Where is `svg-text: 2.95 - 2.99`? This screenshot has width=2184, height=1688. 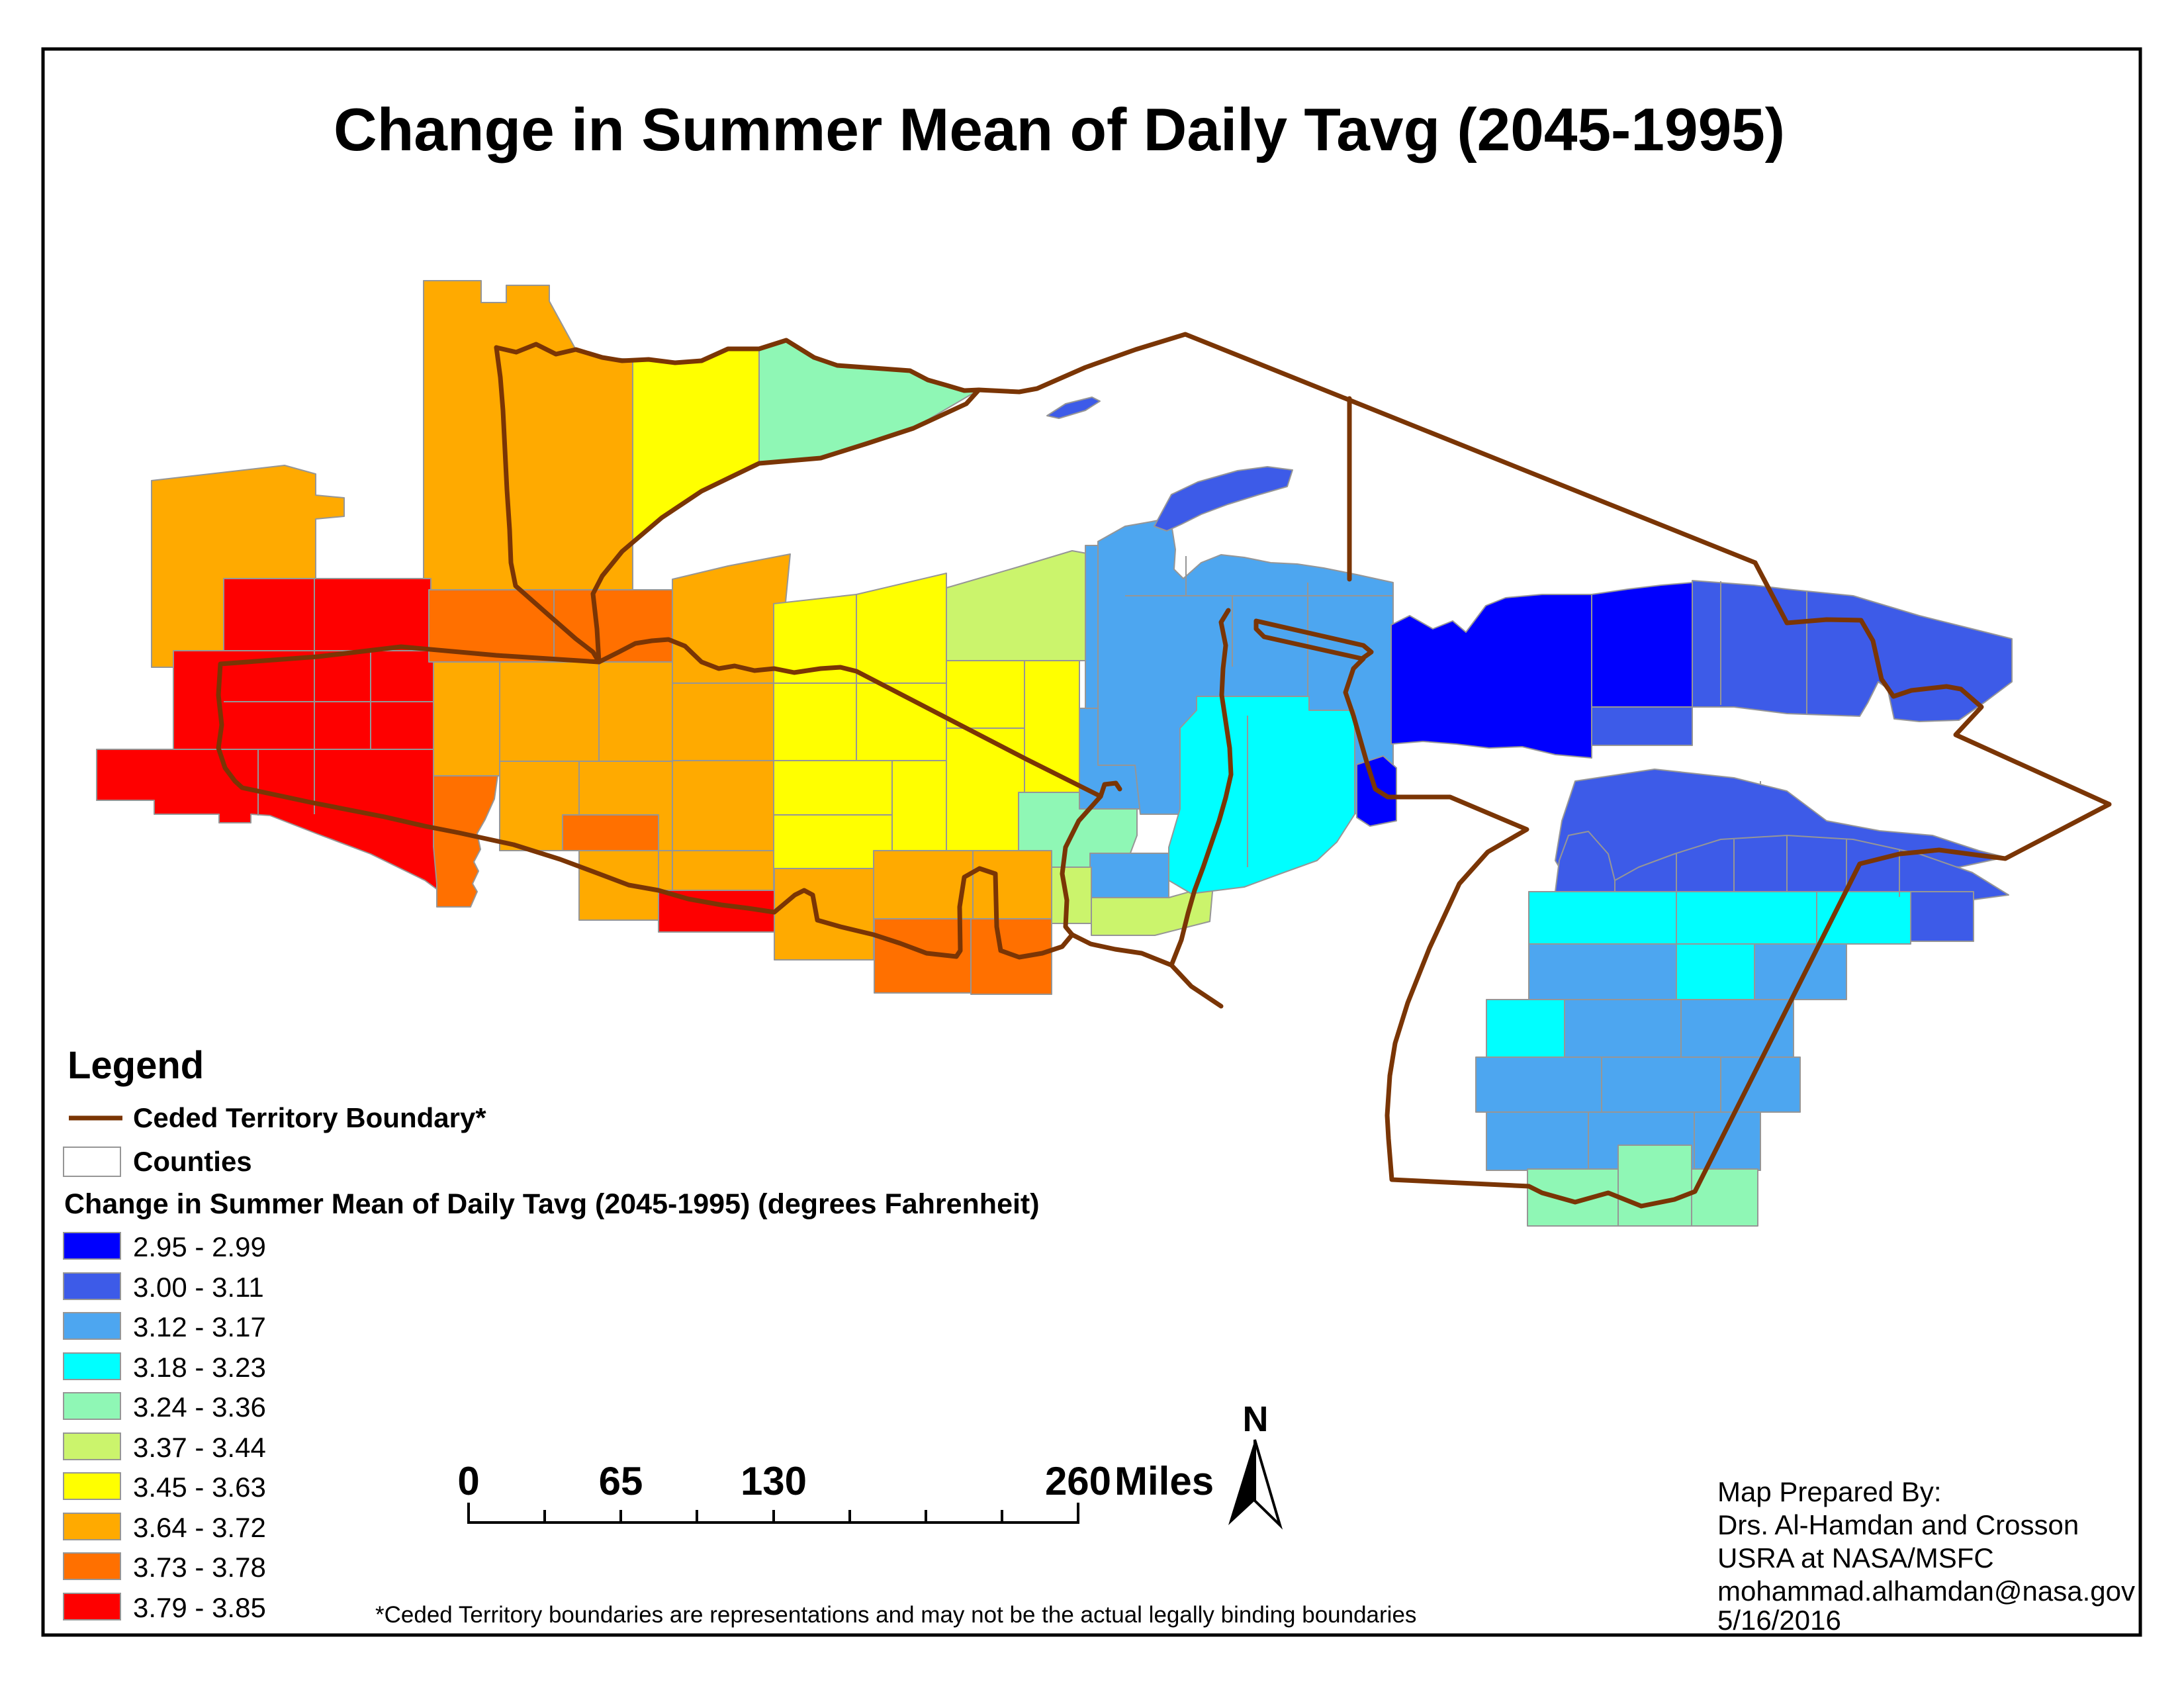
svg-text: 2.95 - 2.99 is located at coordinates (199, 1246).